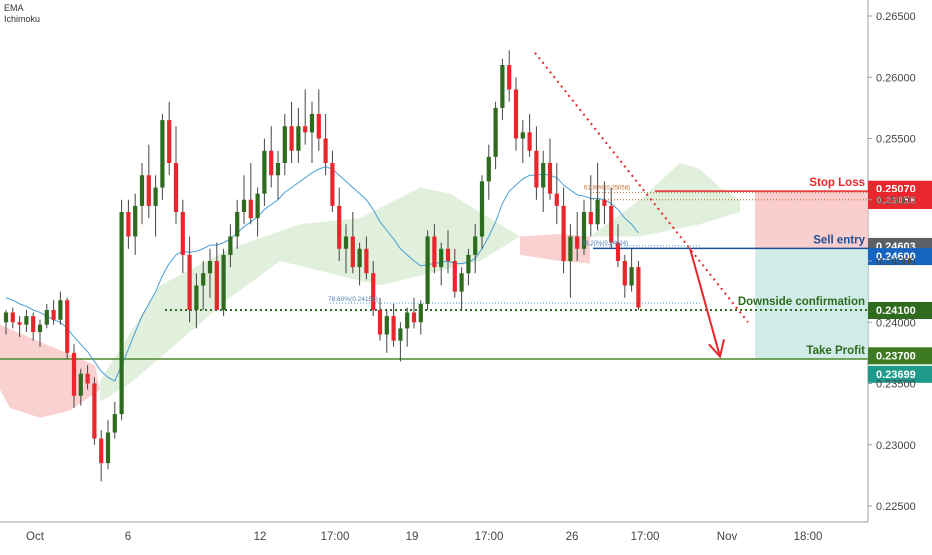 The image size is (932, 555). Describe the element at coordinates (705, 302) in the screenshot. I see `down-arrow-line` at that location.